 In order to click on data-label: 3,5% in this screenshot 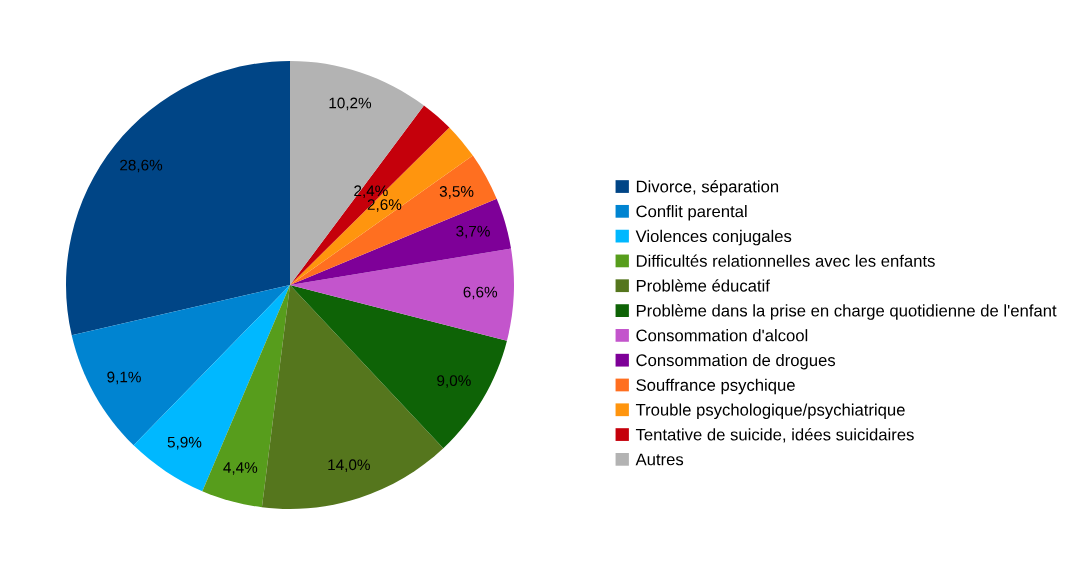, I will do `click(456, 192)`.